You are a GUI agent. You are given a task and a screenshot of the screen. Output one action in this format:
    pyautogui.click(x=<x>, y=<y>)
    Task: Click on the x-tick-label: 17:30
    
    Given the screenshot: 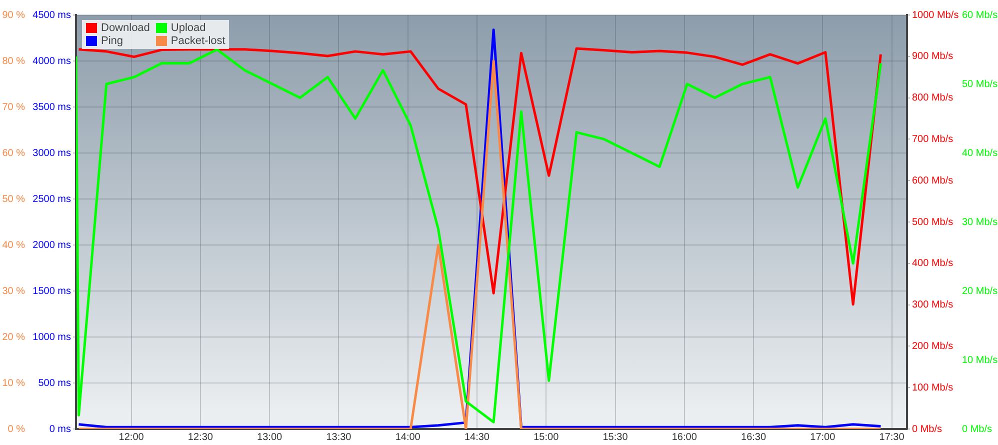 What is the action you would take?
    pyautogui.click(x=892, y=437)
    